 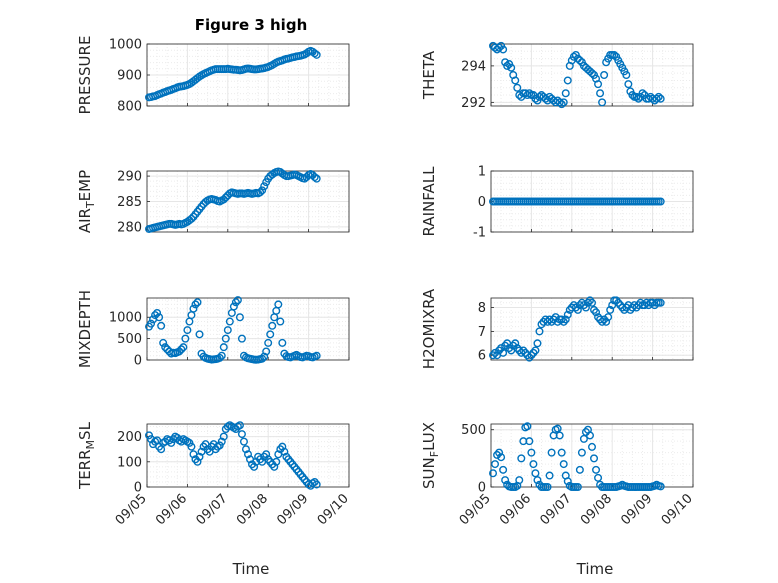 I want to click on y-axis-label: TERRMSL, so click(x=86, y=455).